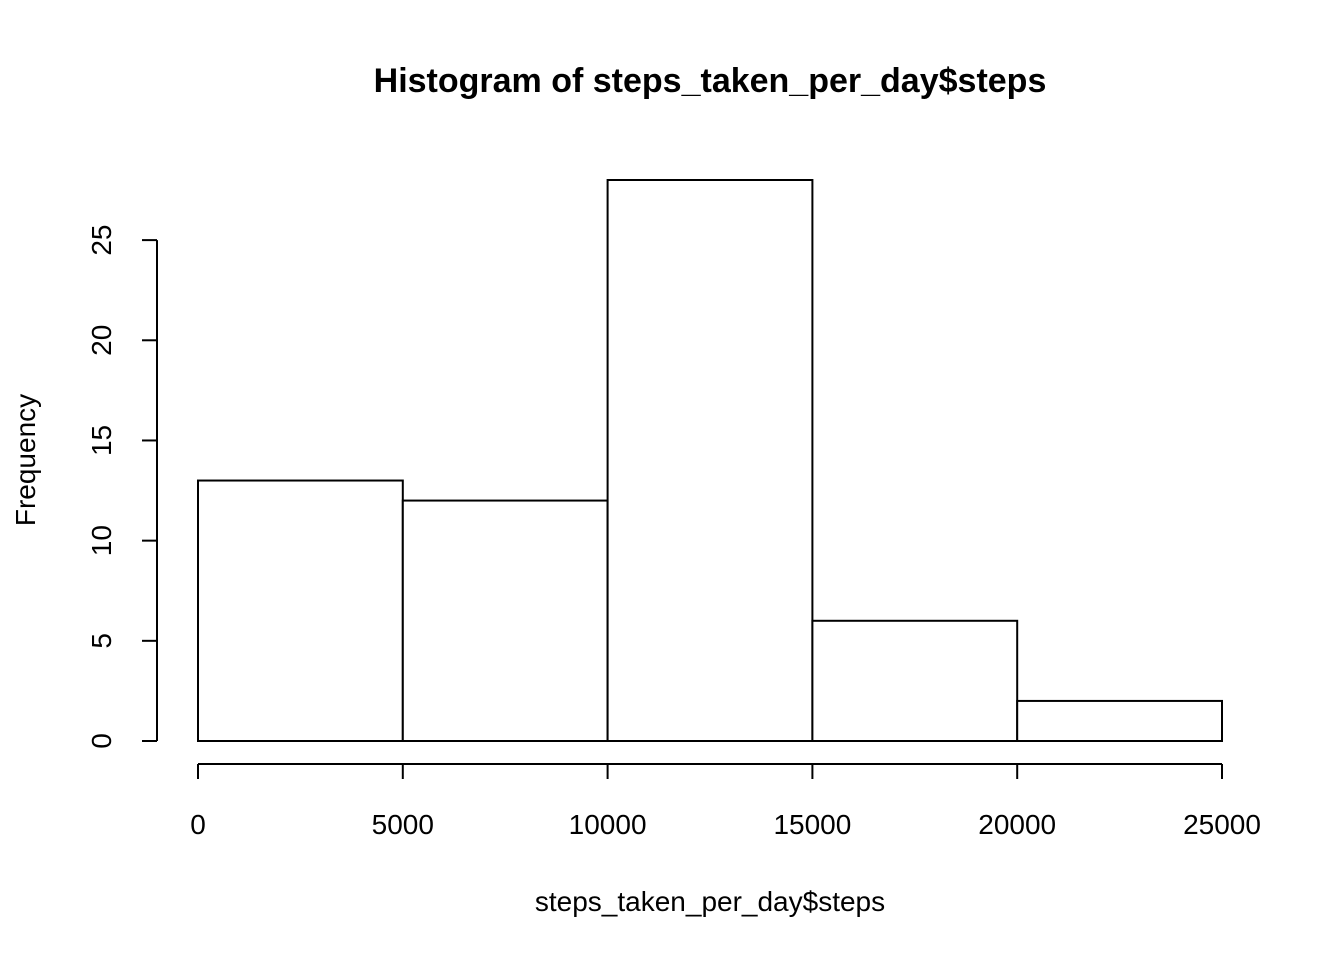 This screenshot has width=1344, height=960. I want to click on x-tick-label-10000: 10000, so click(608, 824).